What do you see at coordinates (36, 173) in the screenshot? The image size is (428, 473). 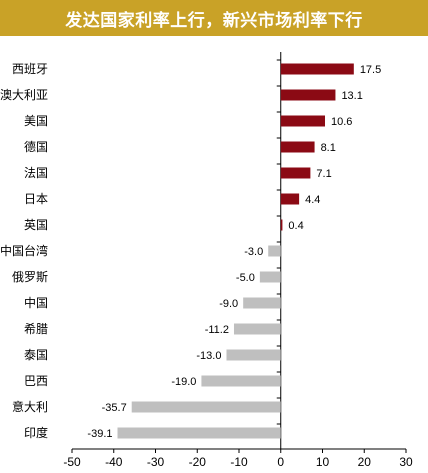 I see `category-label: 法国` at bounding box center [36, 173].